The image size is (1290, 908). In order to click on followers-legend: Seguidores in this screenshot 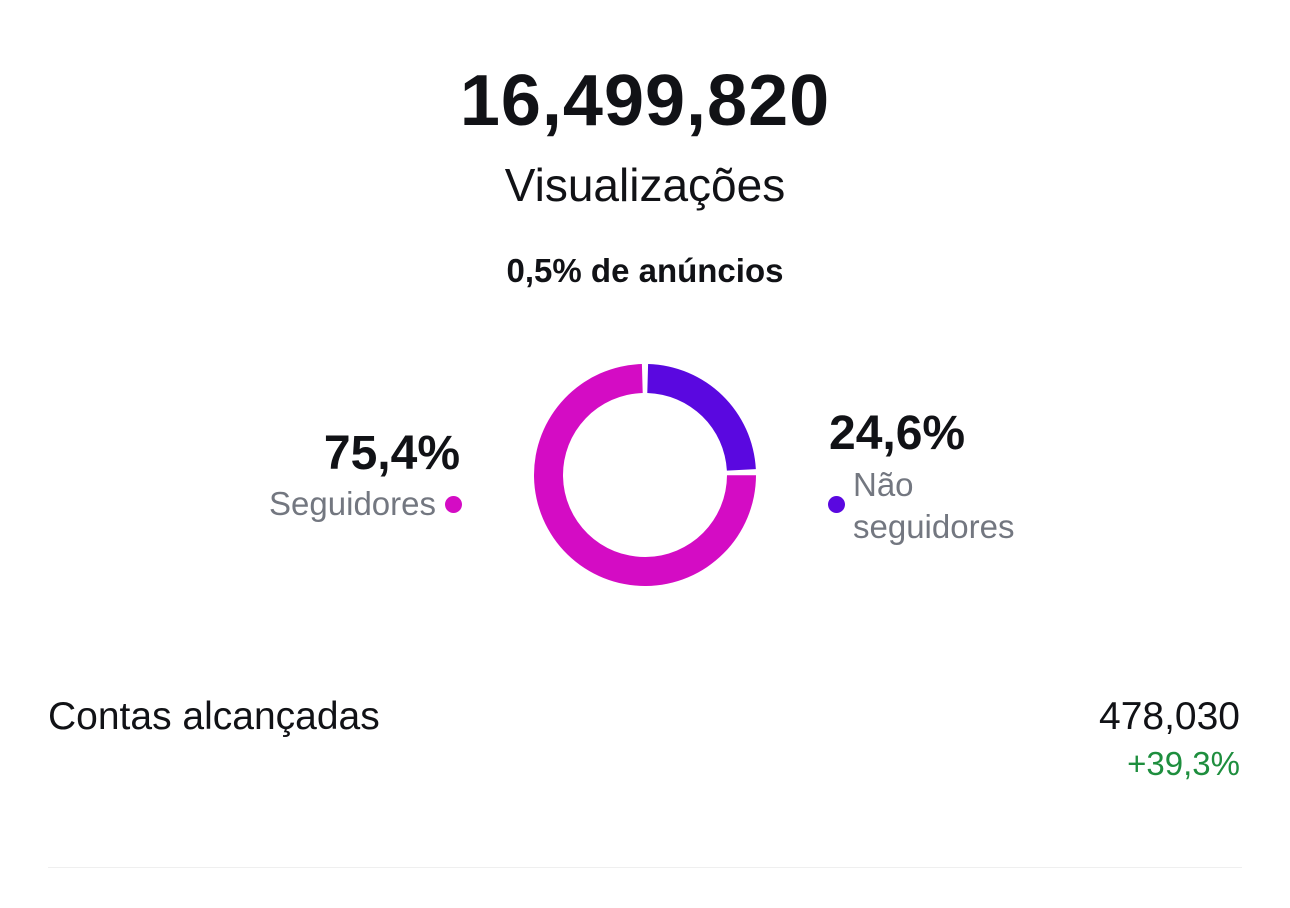, I will do `click(365, 504)`.